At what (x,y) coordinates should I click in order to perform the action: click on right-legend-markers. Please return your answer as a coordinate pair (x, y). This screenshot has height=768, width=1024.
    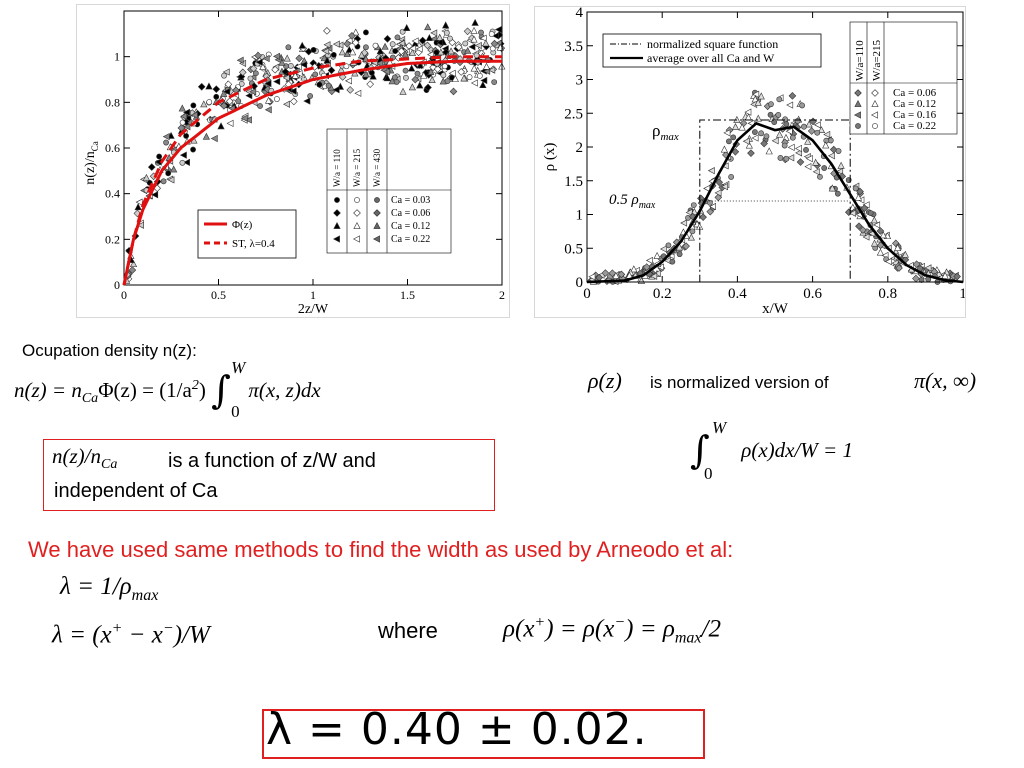
    Looking at the image, I should click on (866, 109).